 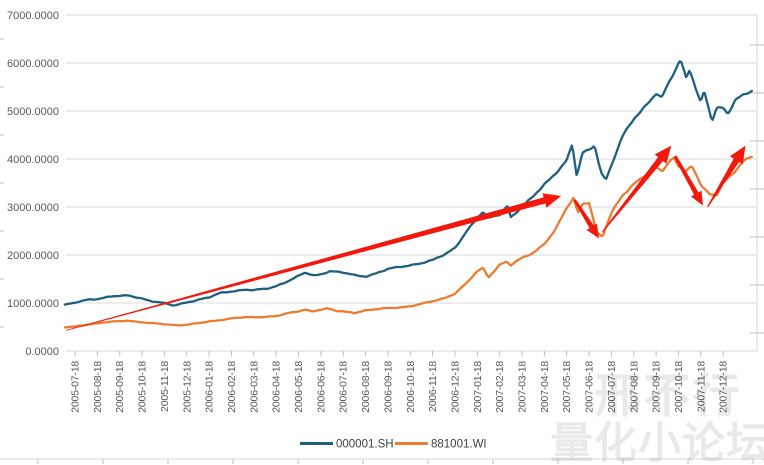 What do you see at coordinates (668, 395) in the screenshot?
I see `watermark-line1: 邢不行` at bounding box center [668, 395].